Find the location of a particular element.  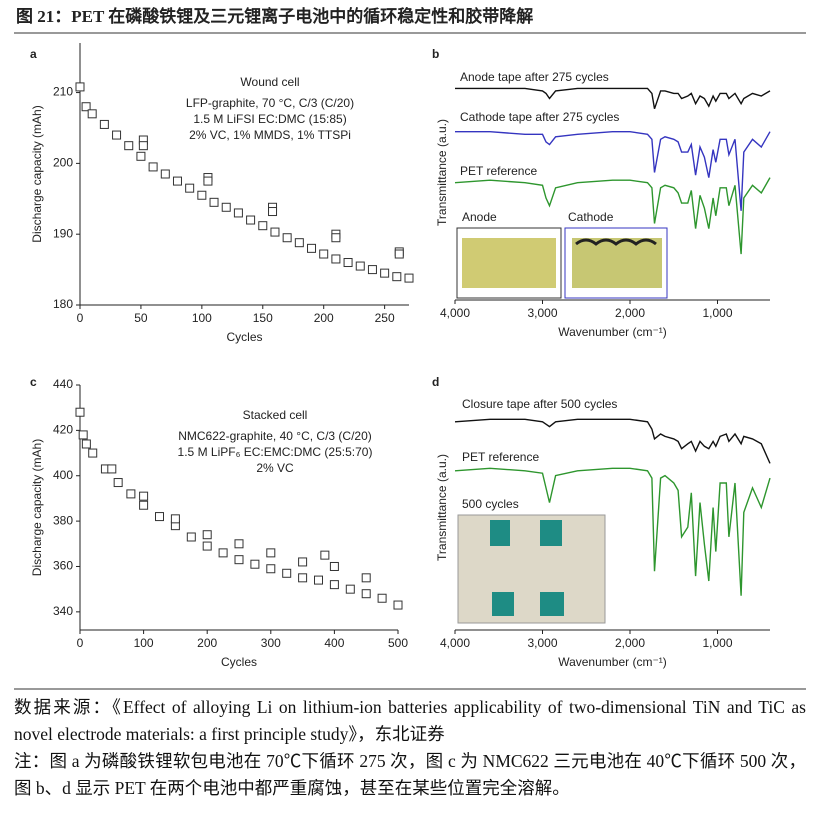

annotation: 1.5 M LiFSI EC:DMC (15:85) is located at coordinates (269, 119).